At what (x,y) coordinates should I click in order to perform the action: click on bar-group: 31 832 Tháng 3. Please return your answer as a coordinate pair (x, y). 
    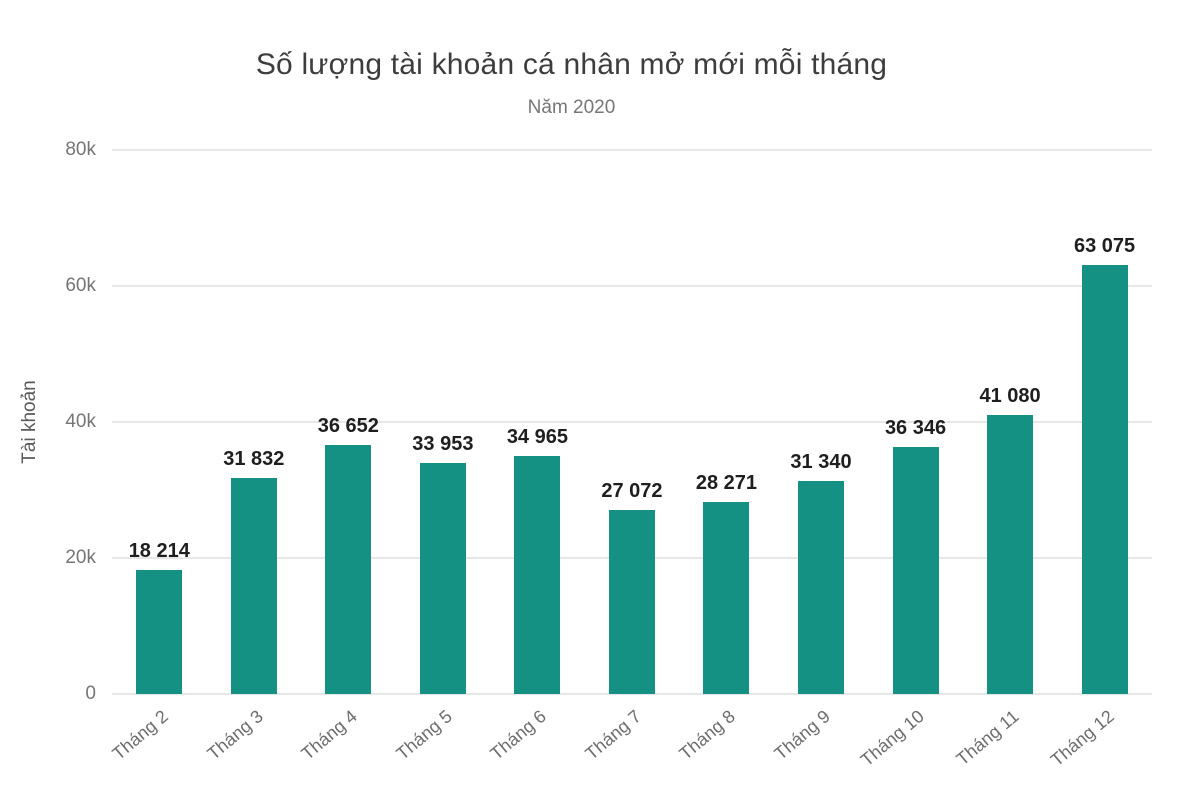
    Looking at the image, I should click on (243, 457).